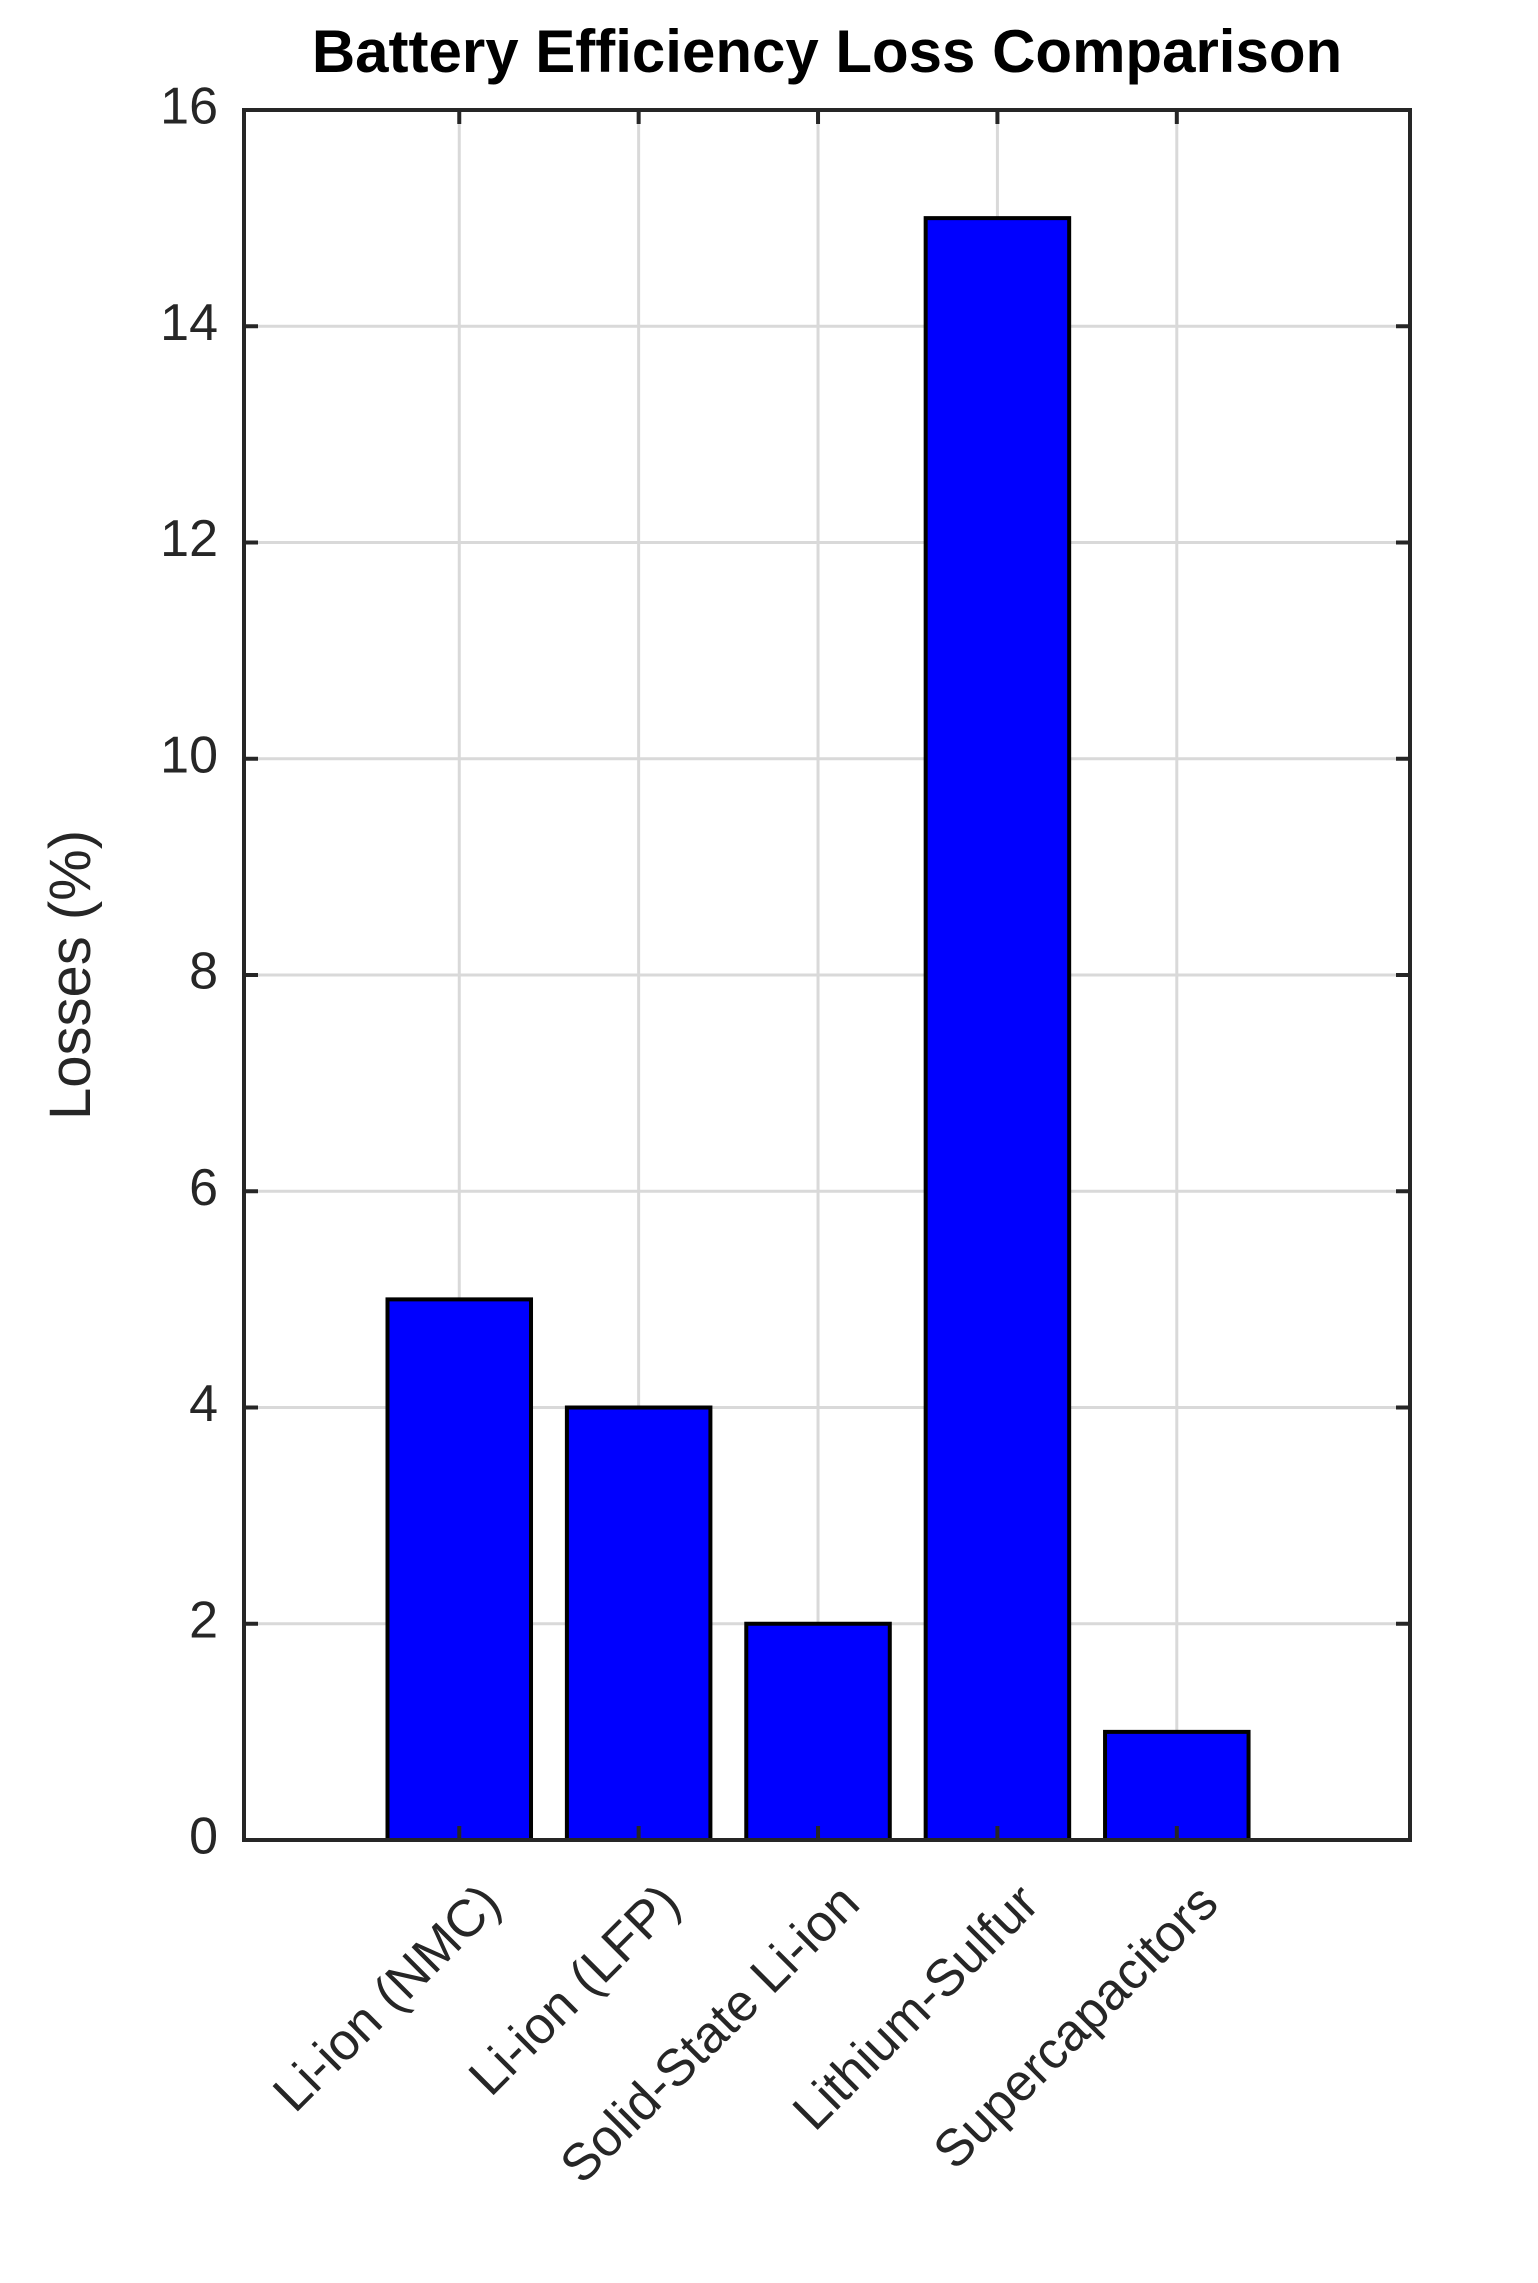 This screenshot has height=2283, width=1538. I want to click on y-tick-label-7: 14, so click(189, 323).